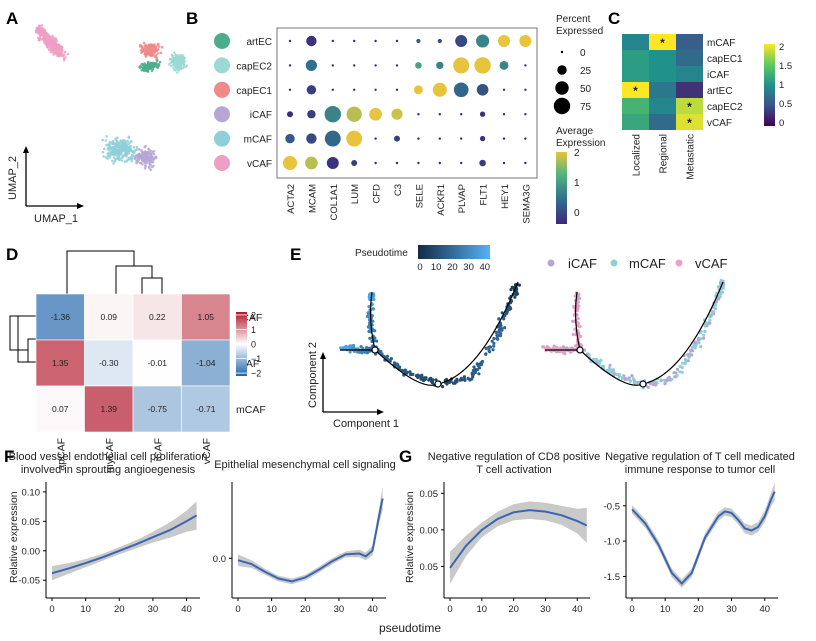 The width and height of the screenshot is (816, 641). Describe the element at coordinates (454, 252) in the screenshot. I see `pseudotime-colorbar` at that location.